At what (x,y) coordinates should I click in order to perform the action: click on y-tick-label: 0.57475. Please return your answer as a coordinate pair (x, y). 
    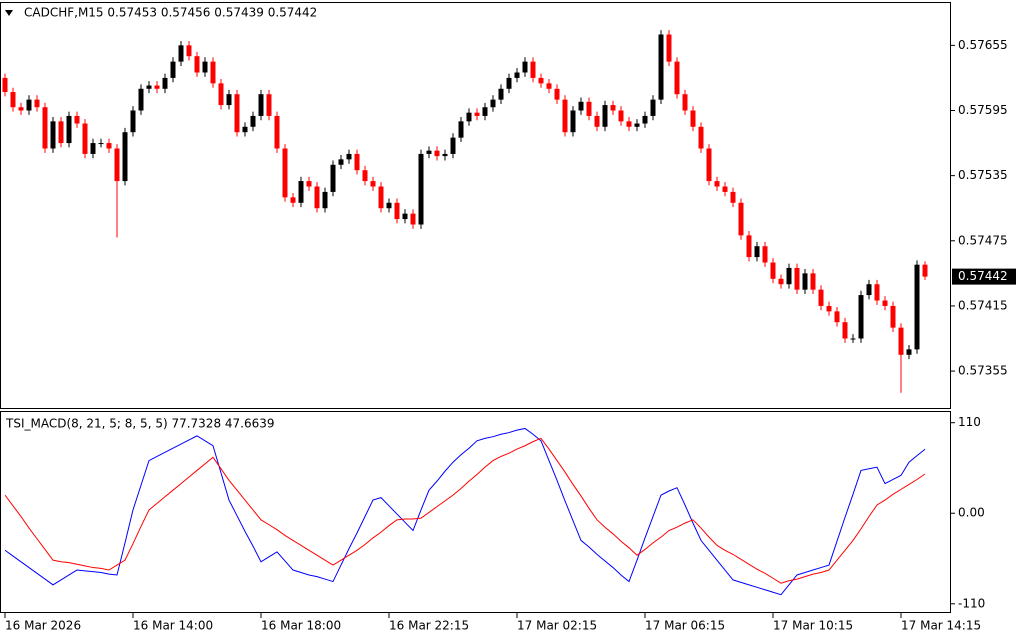
    Looking at the image, I should click on (983, 240).